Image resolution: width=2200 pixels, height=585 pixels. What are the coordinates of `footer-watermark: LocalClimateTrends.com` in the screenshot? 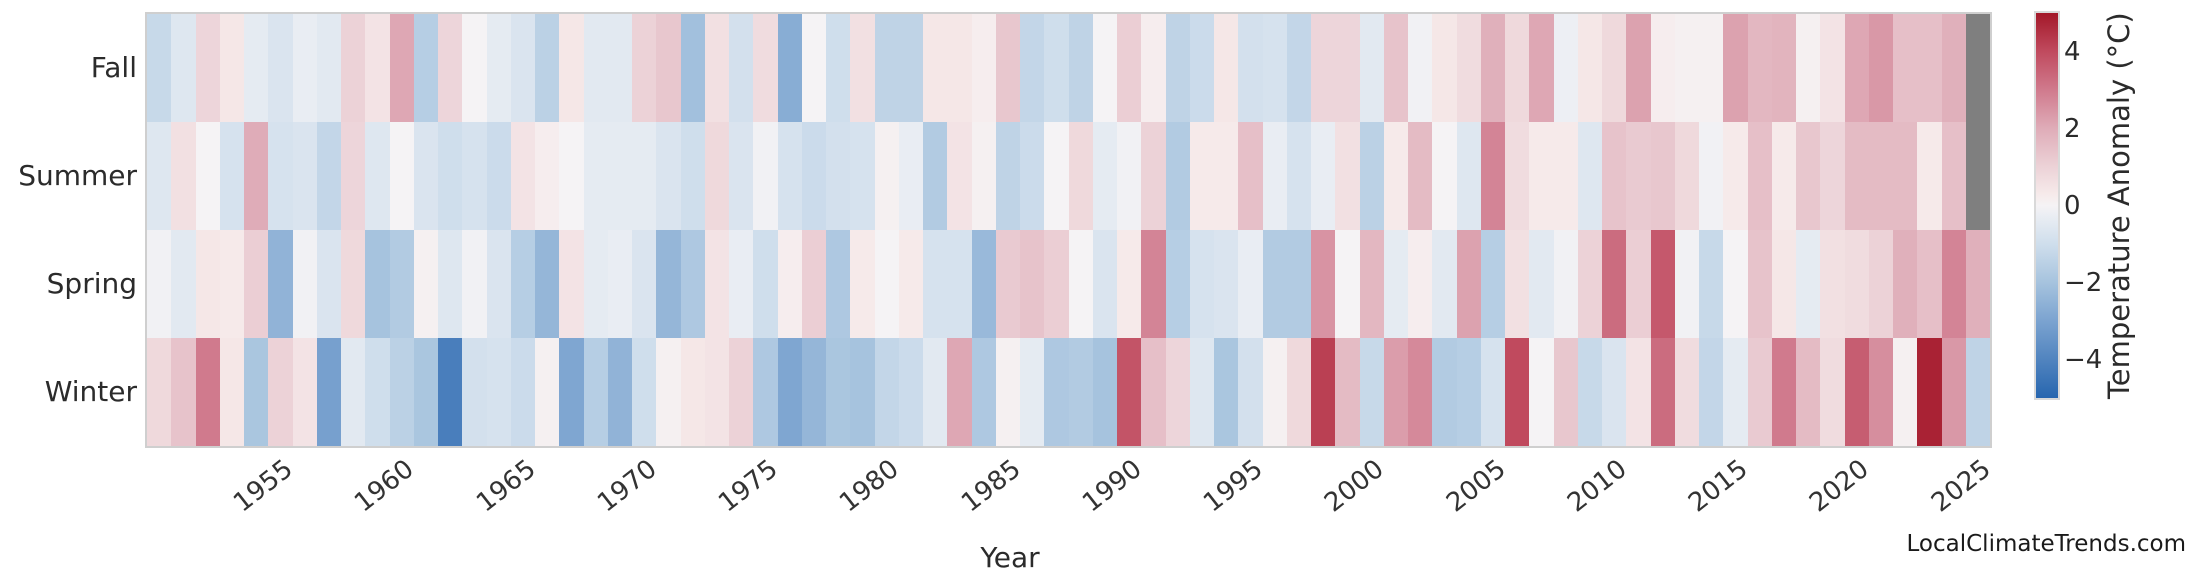 It's located at (2046, 544).